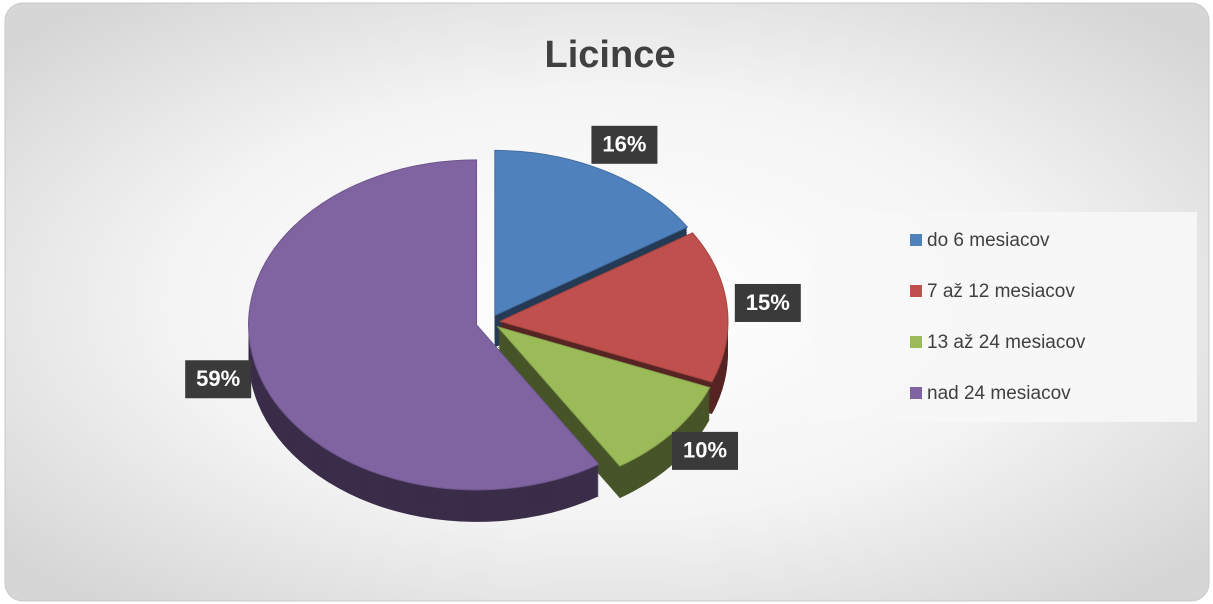  Describe the element at coordinates (999, 393) in the screenshot. I see `legend-label: nad 24 mesiacov` at that location.